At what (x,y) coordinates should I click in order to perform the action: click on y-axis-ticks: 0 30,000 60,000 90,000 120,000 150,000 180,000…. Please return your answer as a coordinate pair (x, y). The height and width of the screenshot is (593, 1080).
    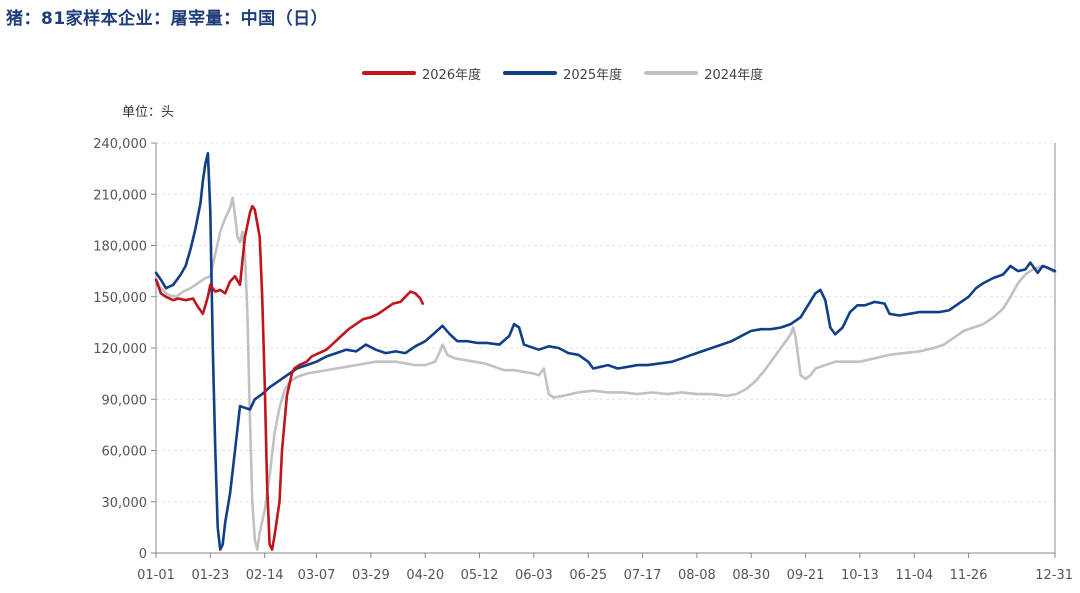
    Looking at the image, I should click on (124, 349).